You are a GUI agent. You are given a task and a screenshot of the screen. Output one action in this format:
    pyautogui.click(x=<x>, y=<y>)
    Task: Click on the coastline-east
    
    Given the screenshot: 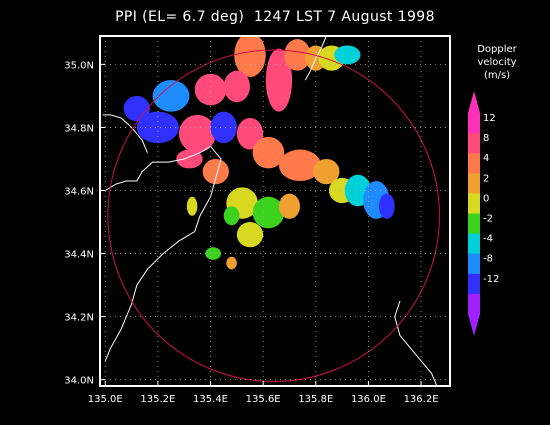 What is the action you would take?
    pyautogui.click(x=416, y=343)
    